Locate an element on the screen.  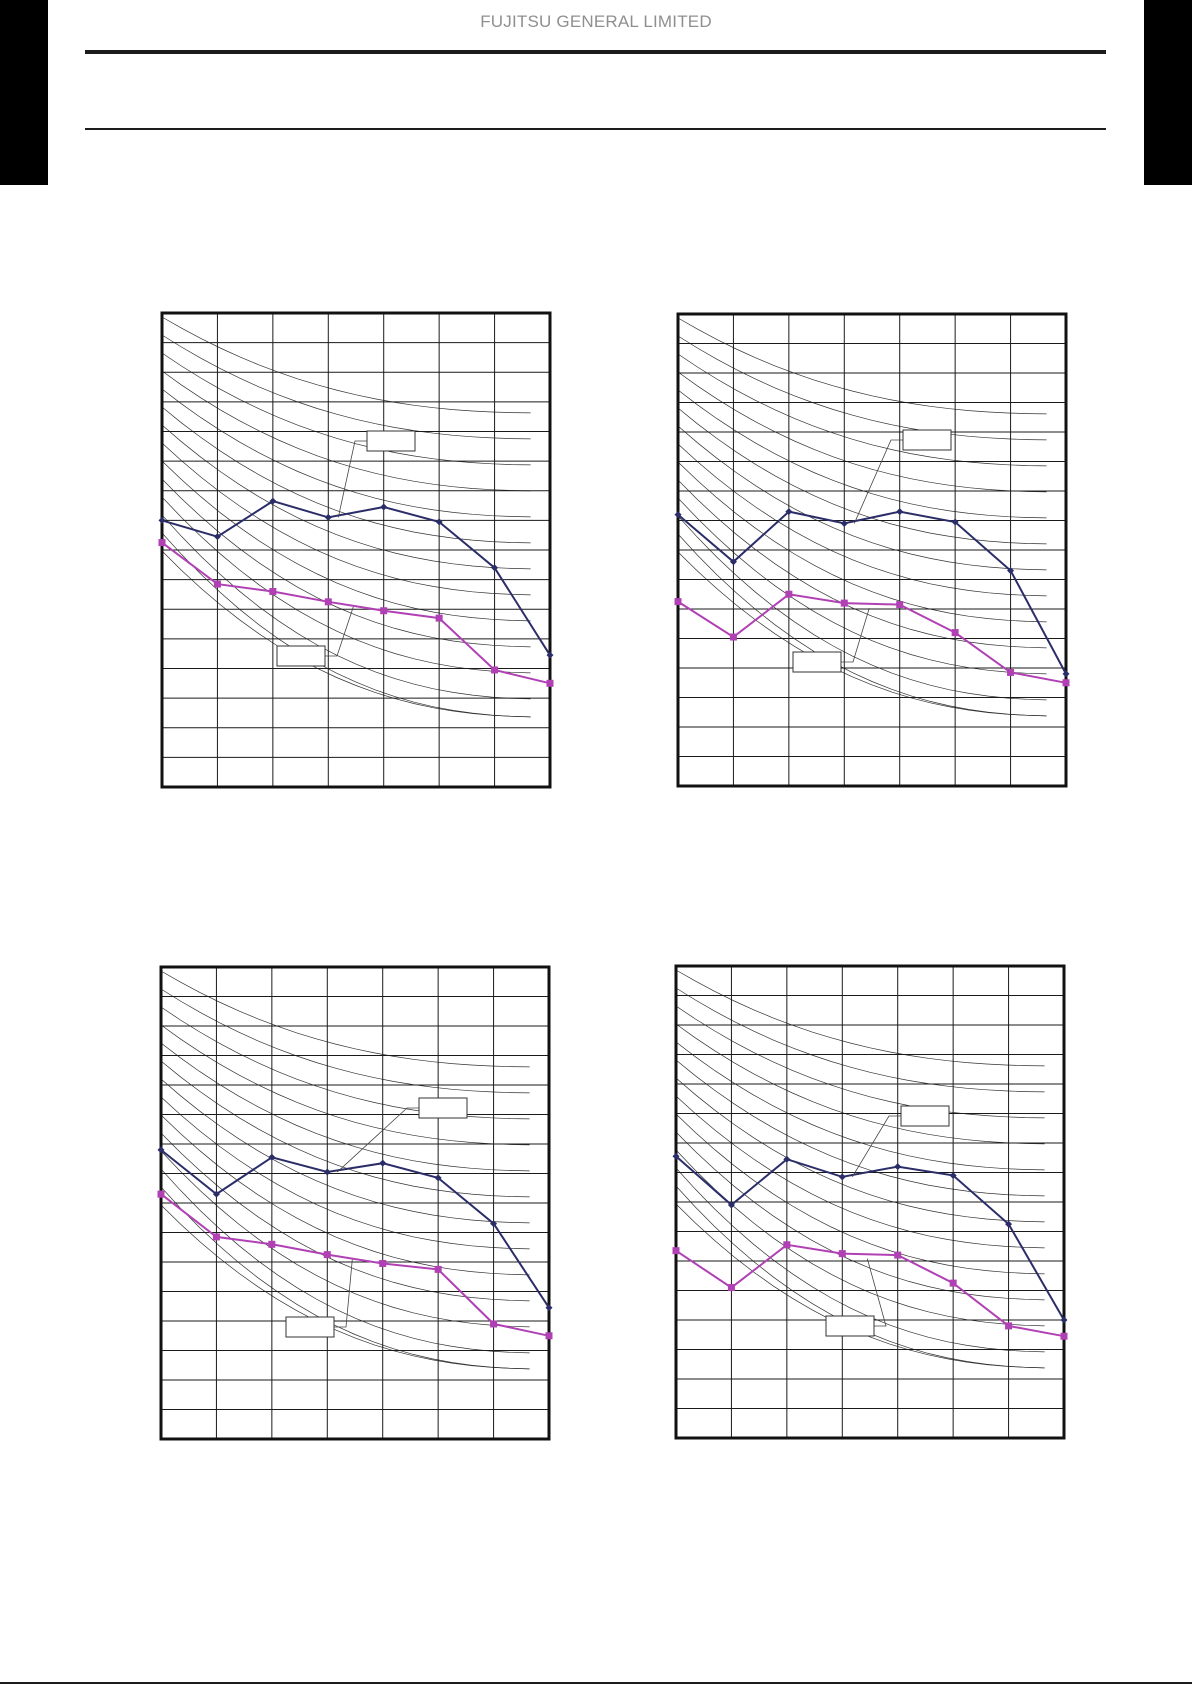
left-edge-tab is located at coordinates (24, 92).